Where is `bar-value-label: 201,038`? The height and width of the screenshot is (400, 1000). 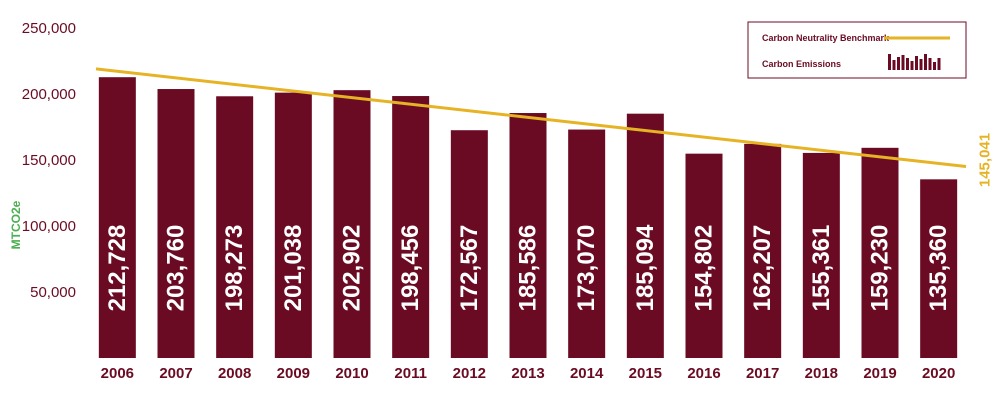 bar-value-label: 201,038 is located at coordinates (293, 268).